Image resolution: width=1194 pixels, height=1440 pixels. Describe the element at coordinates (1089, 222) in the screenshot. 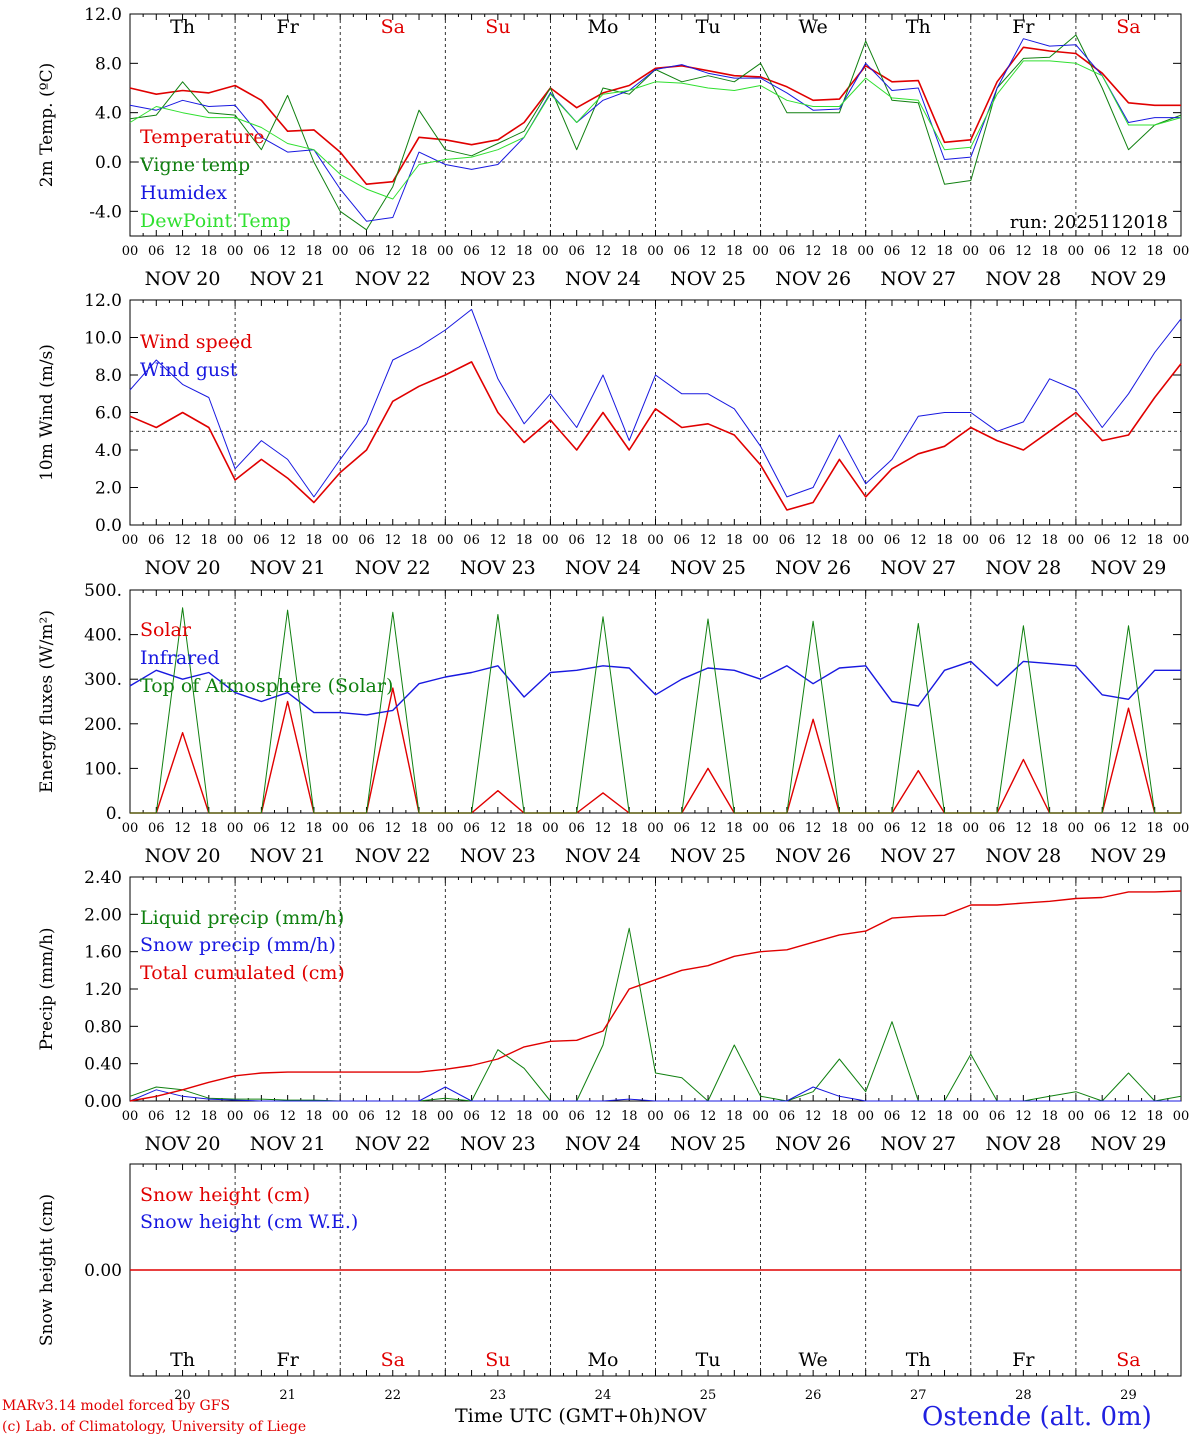

I see `run-annotation: run: 2025112018` at that location.